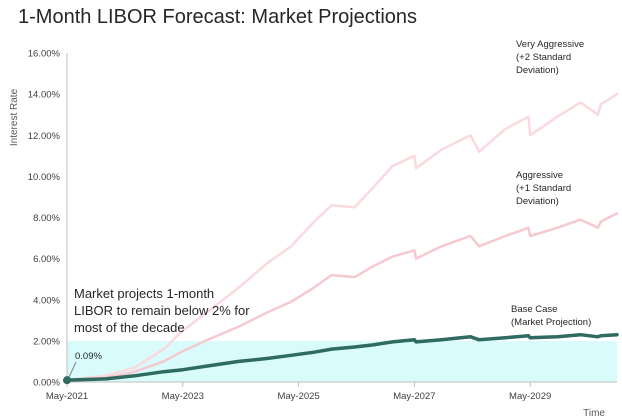  I want to click on x-tick-label: May-2029, so click(530, 396).